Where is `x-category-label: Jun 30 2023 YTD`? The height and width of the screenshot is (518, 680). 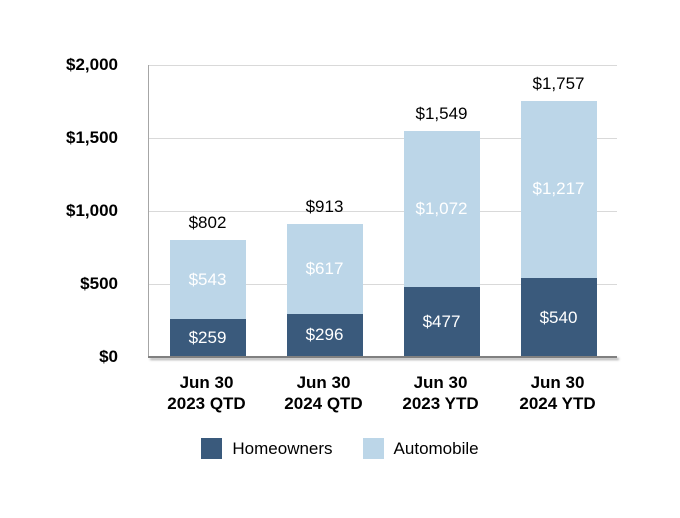 x-category-label: Jun 30 2023 YTD is located at coordinates (440, 393).